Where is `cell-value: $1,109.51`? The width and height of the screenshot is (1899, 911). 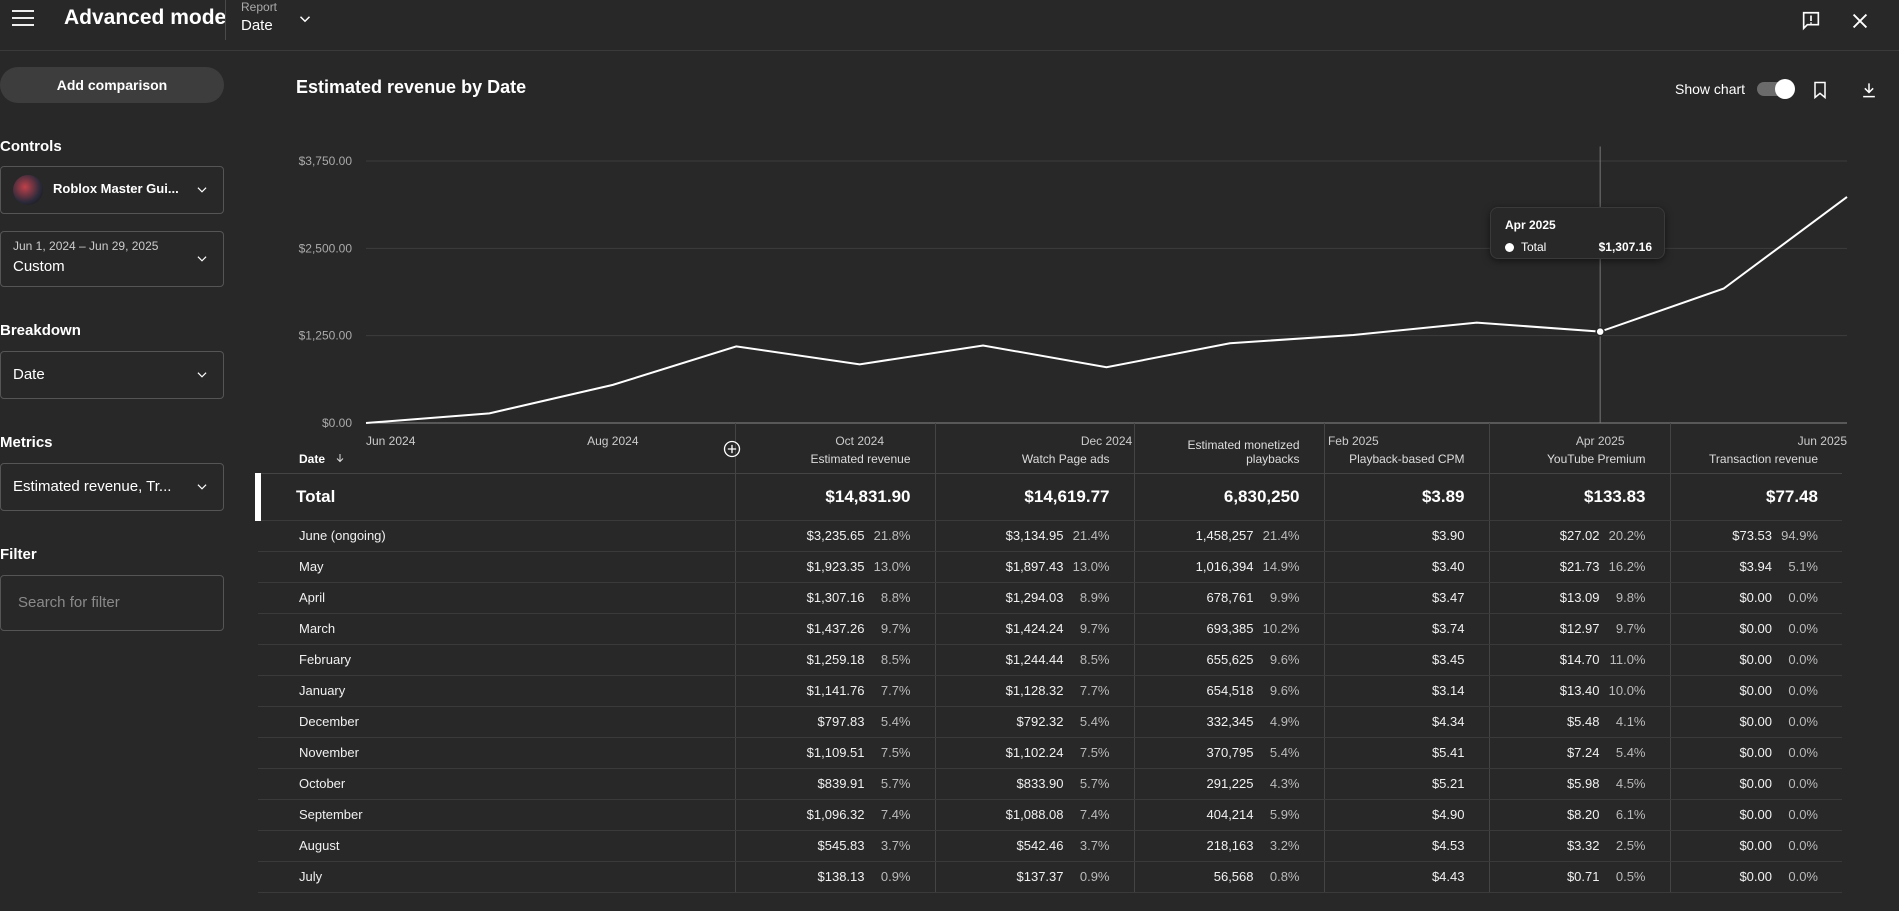 cell-value: $1,109.51 is located at coordinates (835, 752).